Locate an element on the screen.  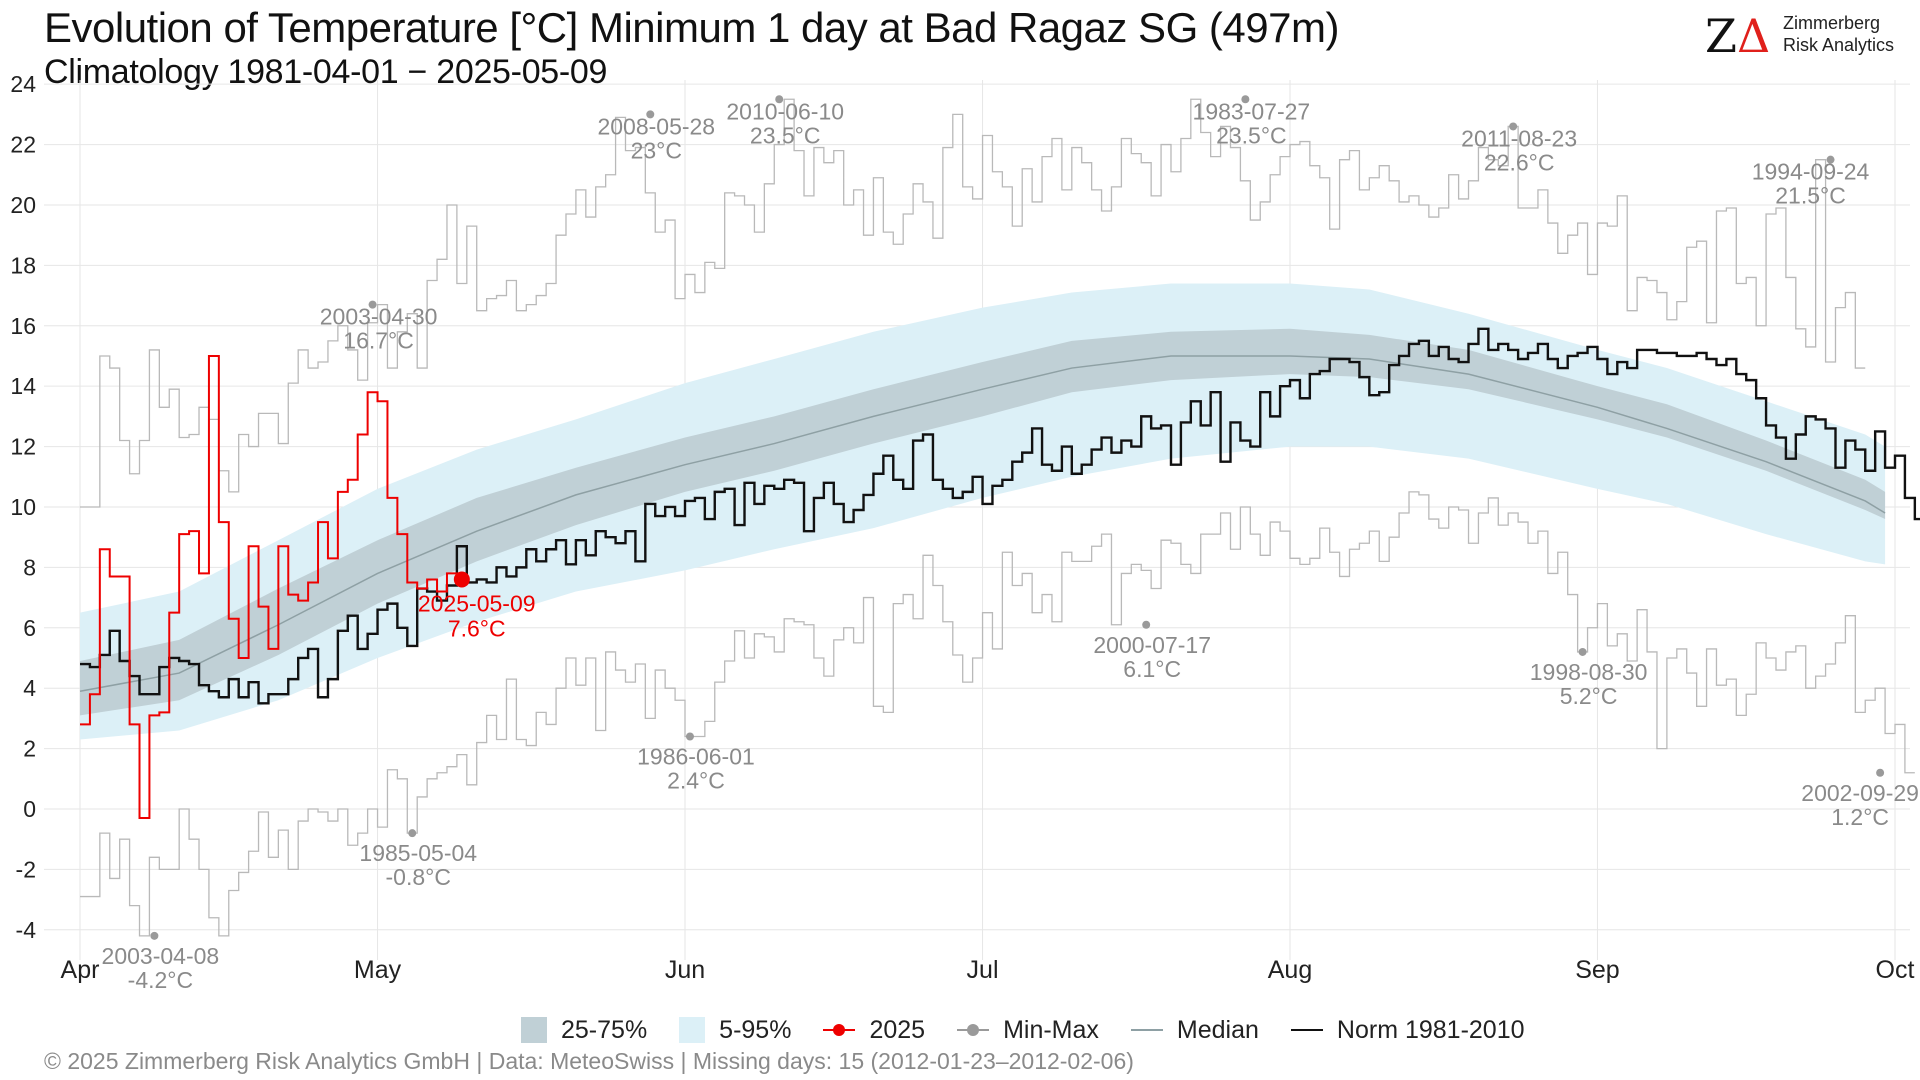
legend-label-5-95: 5-95% is located at coordinates (755, 1029).